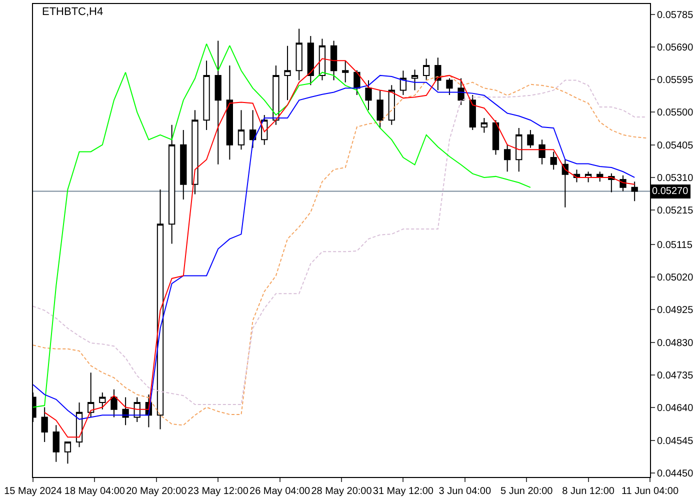 The image size is (700, 500). What do you see at coordinates (675, 441) in the screenshot?
I see `y-tick-label: 0.04545` at bounding box center [675, 441].